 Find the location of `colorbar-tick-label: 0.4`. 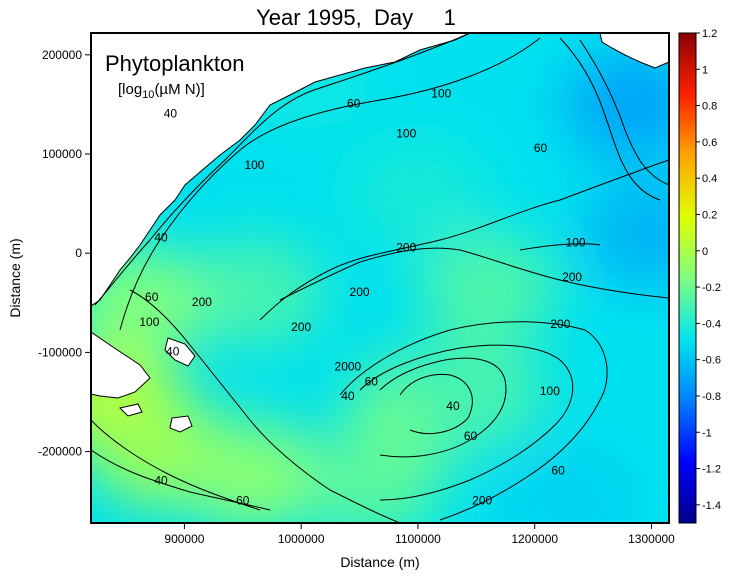

colorbar-tick-label: 0.4 is located at coordinates (709, 179).